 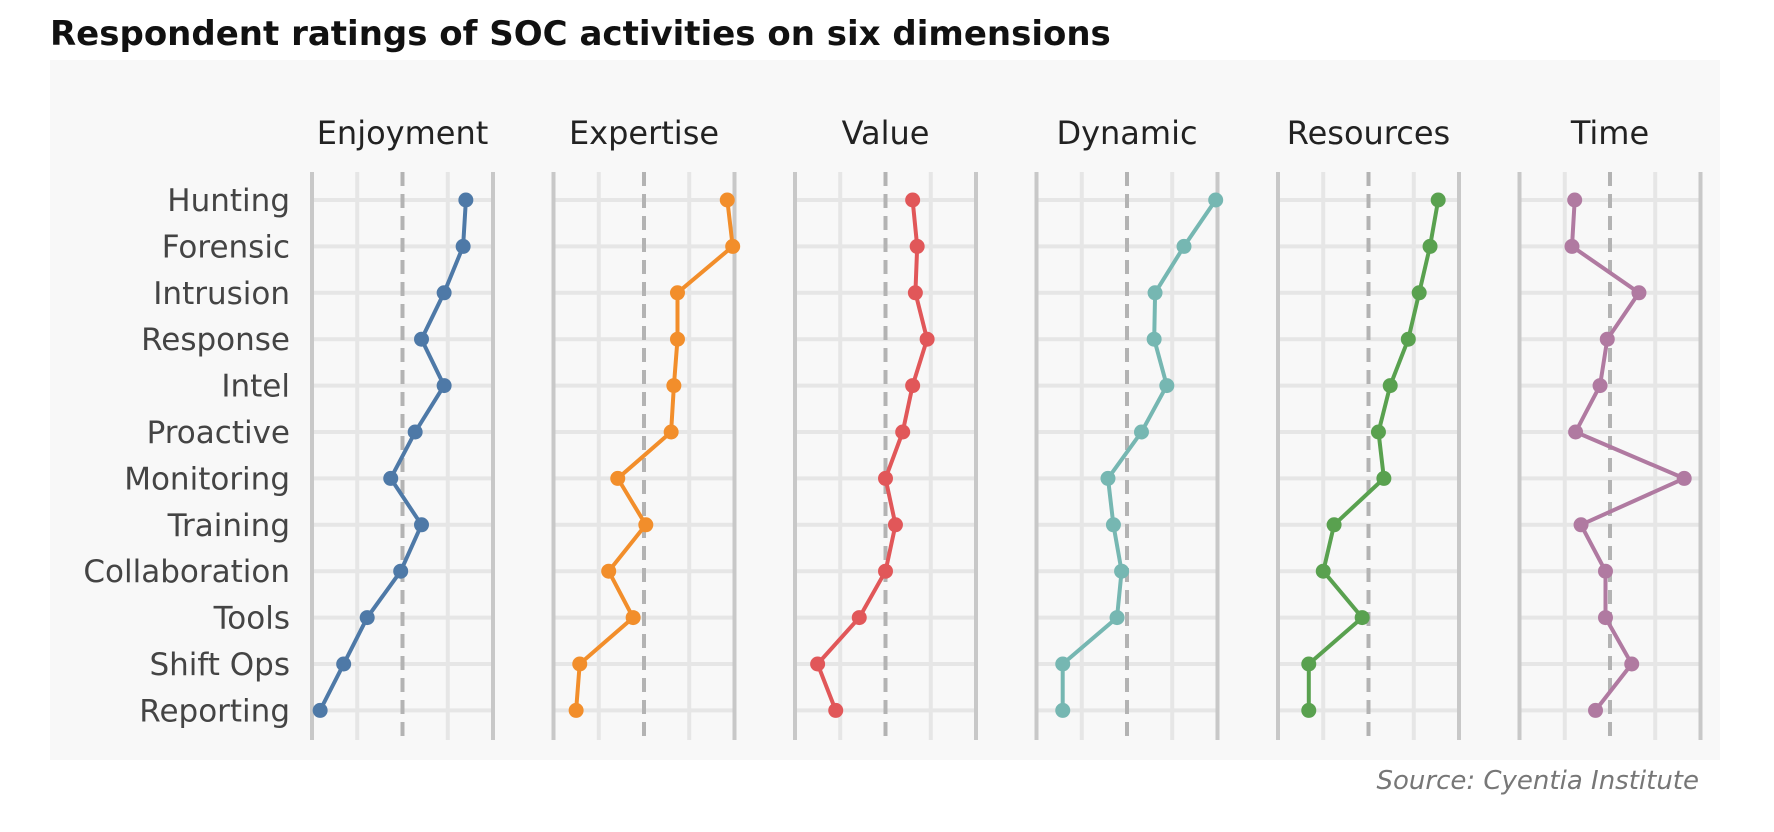 I want to click on facet-enjoyment: Enjoyment, so click(x=402, y=427).